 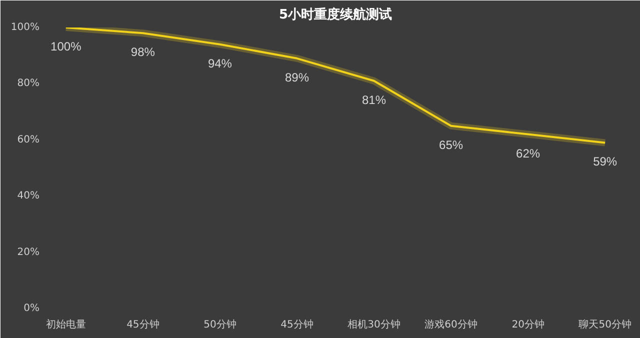 I want to click on x-tick-label: 20分钟, so click(x=528, y=324).